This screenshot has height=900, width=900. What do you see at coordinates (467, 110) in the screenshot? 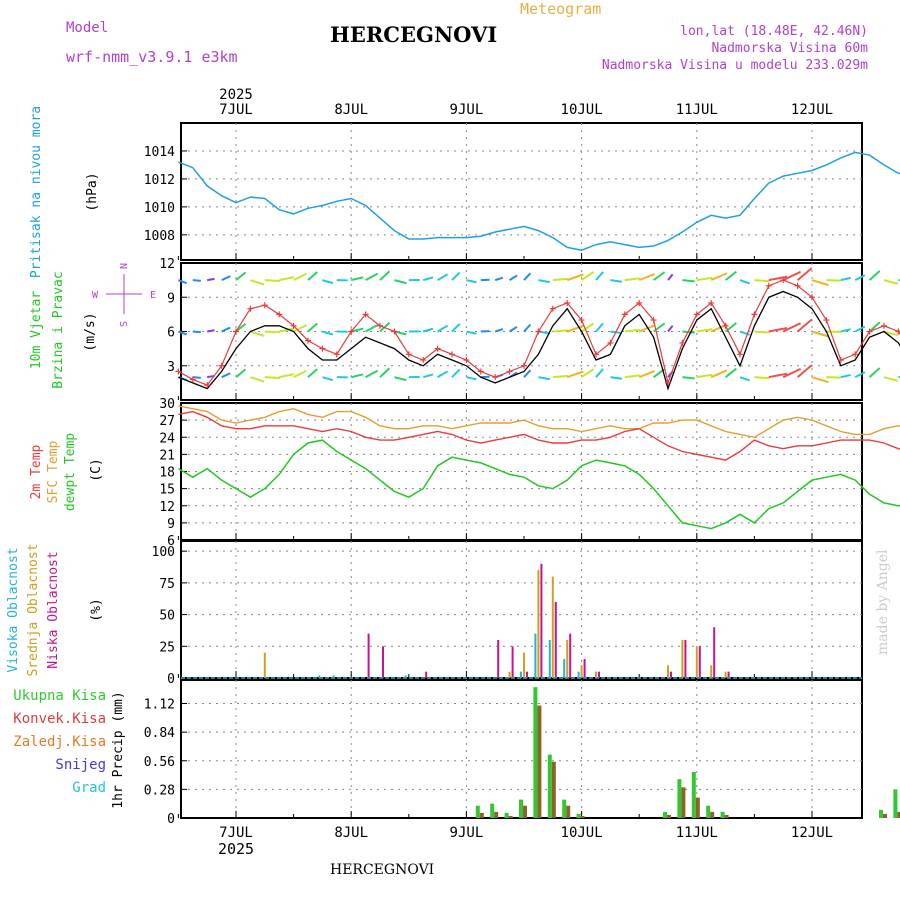
I see `day-label-top: 9JUL` at bounding box center [467, 110].